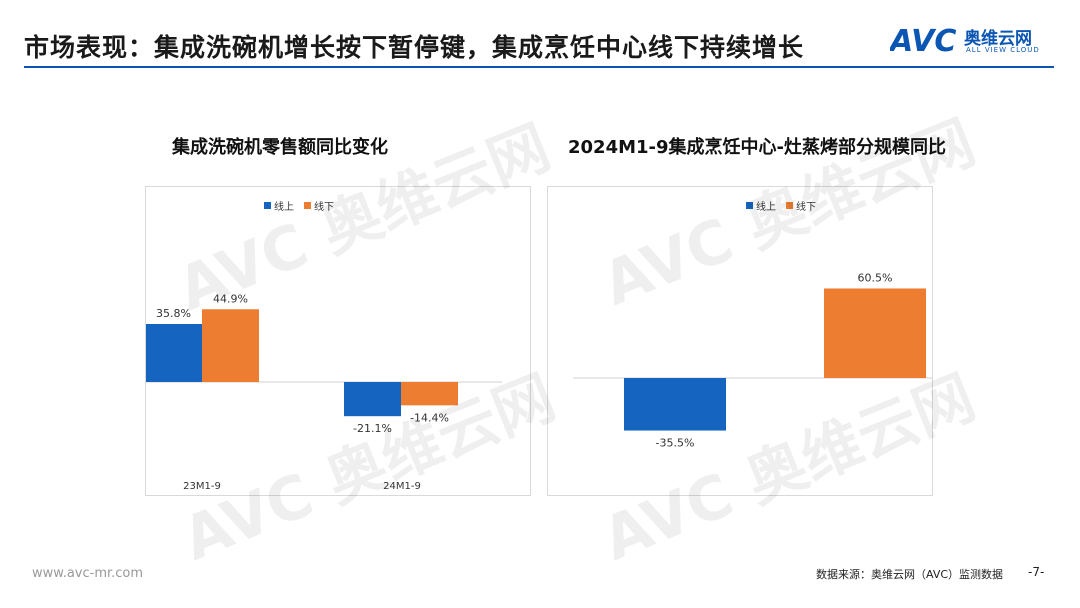 The height and width of the screenshot is (608, 1080). I want to click on logo-en-text: ALL VIEW CLOUD, so click(1003, 50).